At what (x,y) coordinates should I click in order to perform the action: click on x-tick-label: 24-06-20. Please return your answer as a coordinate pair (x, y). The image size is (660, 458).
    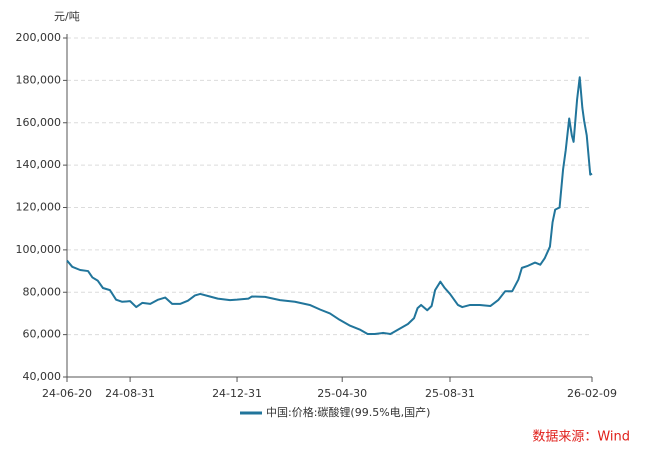
    Looking at the image, I should click on (67, 393).